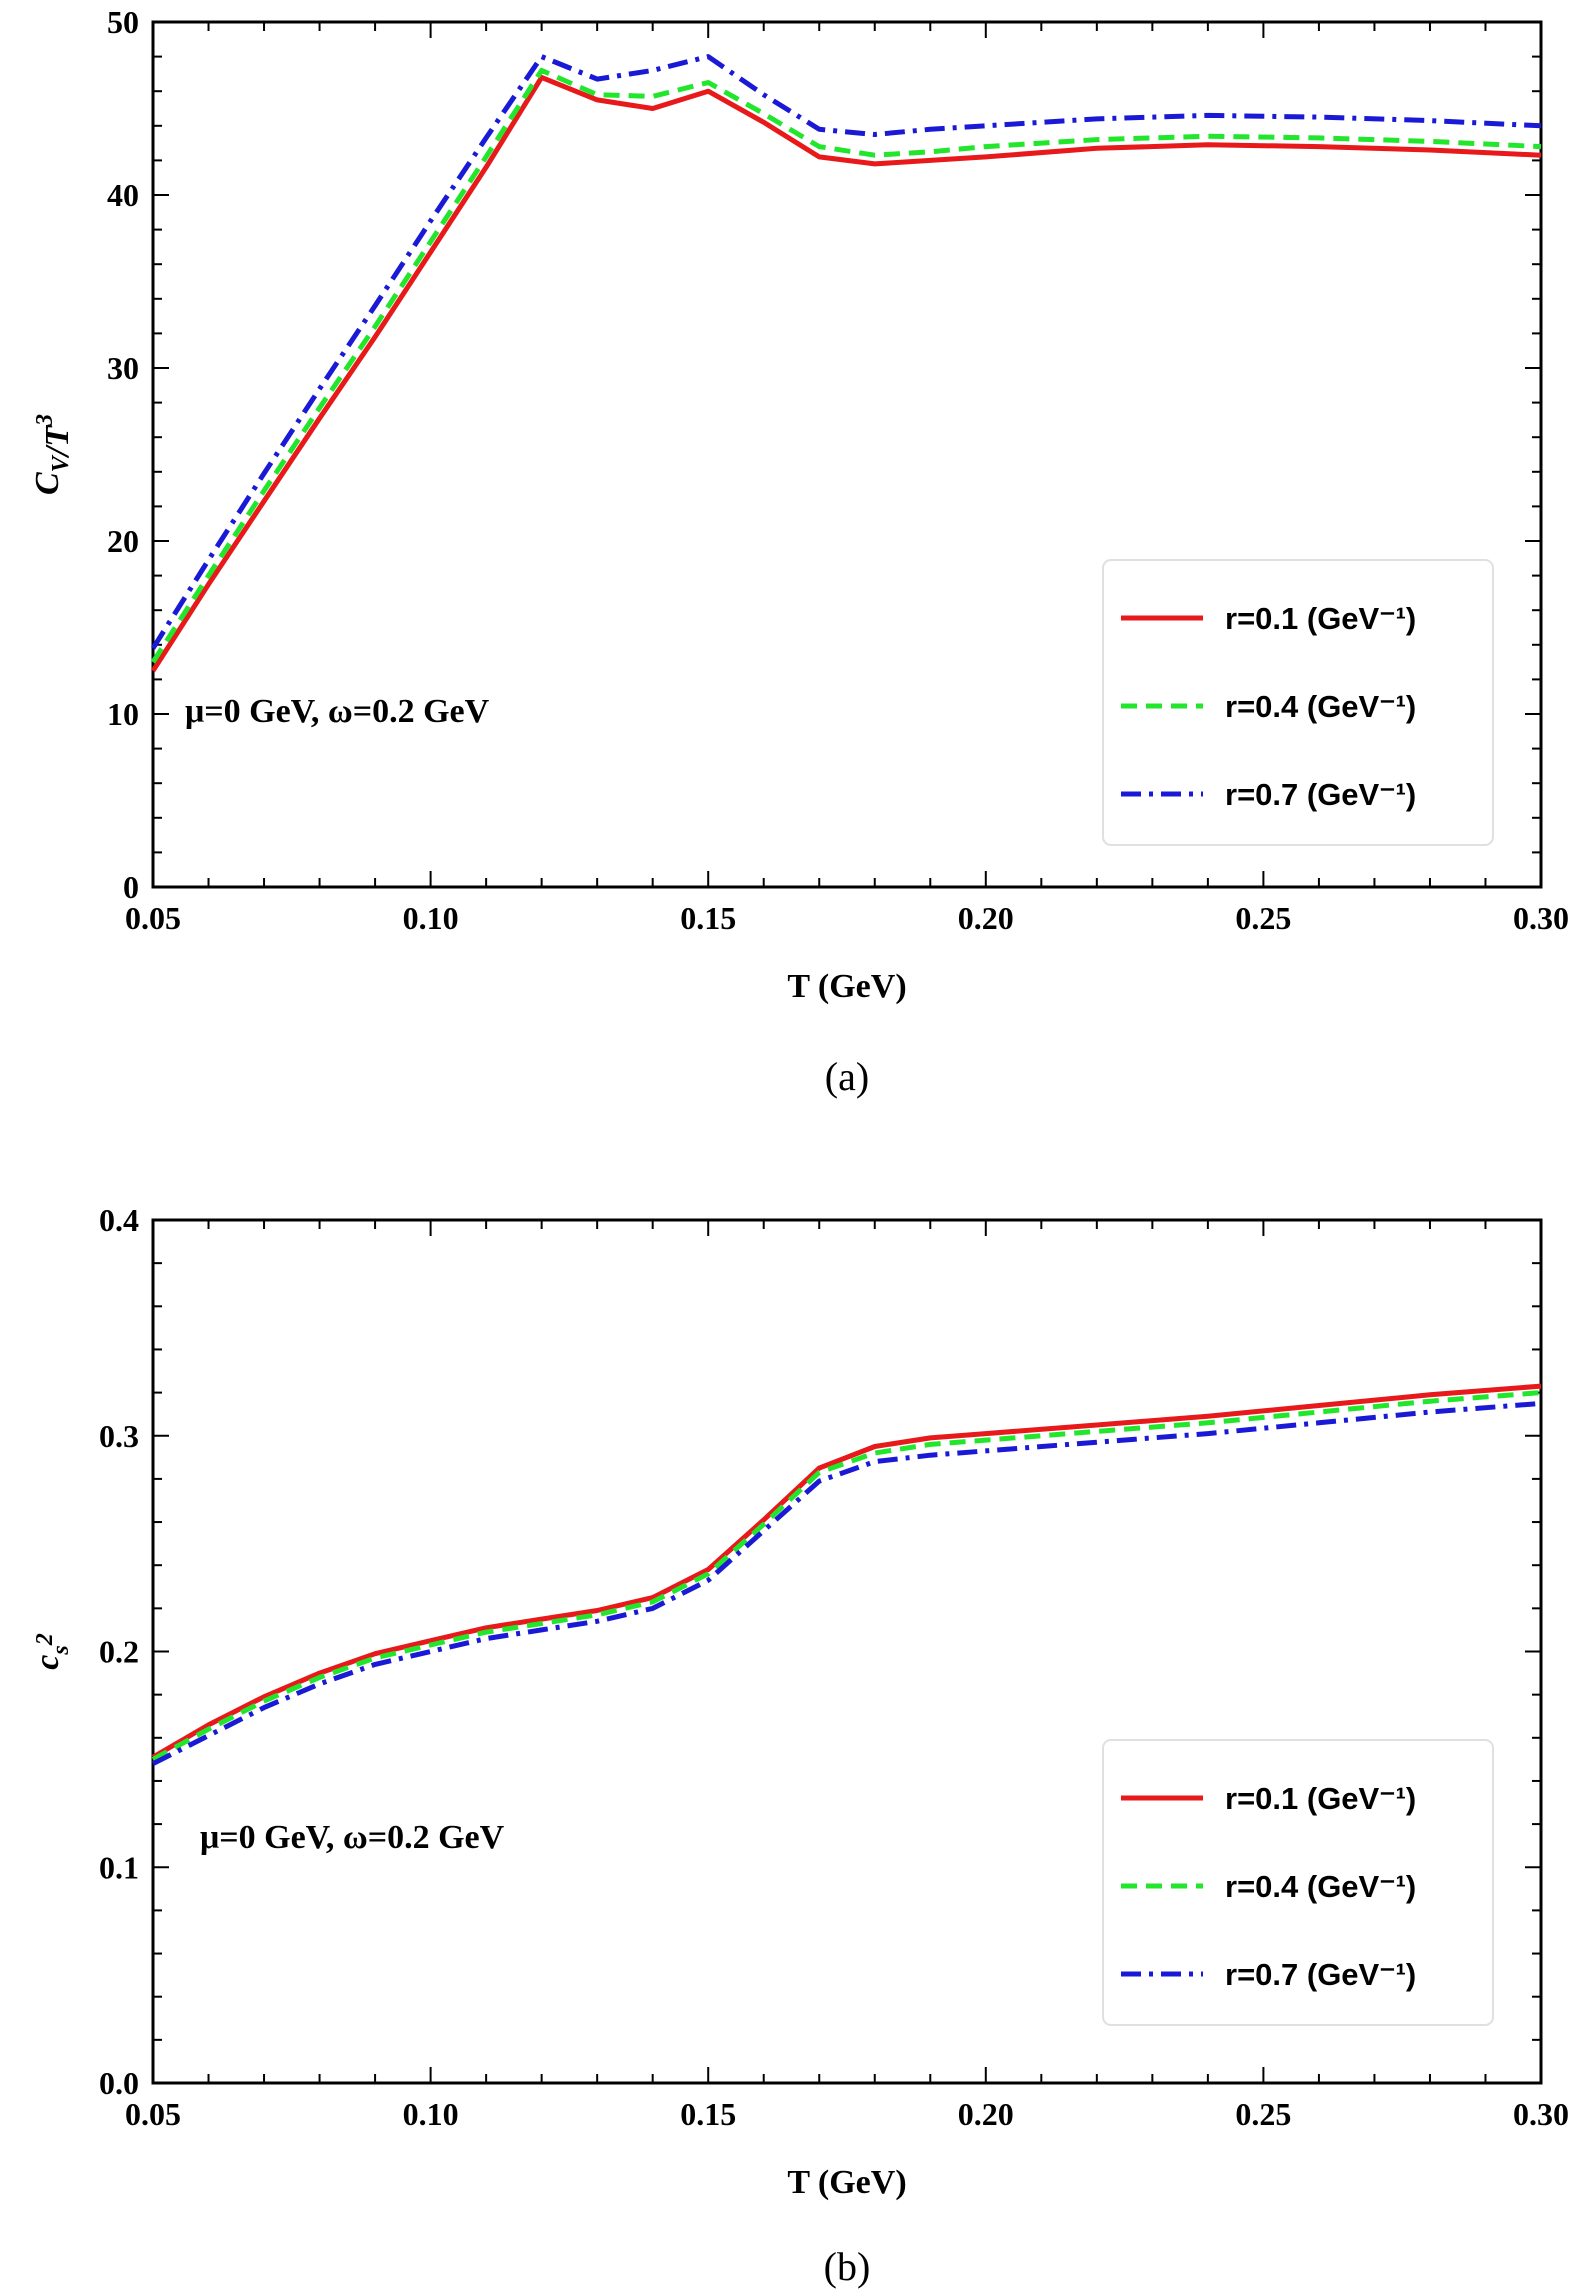 This screenshot has width=1588, height=2296. Describe the element at coordinates (119, 2083) in the screenshot. I see `y-tick-label: 0.0` at that location.